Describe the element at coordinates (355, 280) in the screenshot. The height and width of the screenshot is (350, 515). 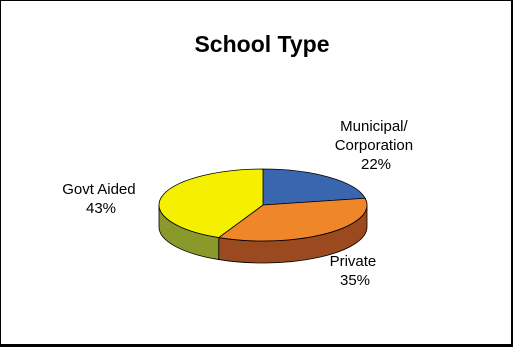
I see `slice-value-private: 35%` at that location.